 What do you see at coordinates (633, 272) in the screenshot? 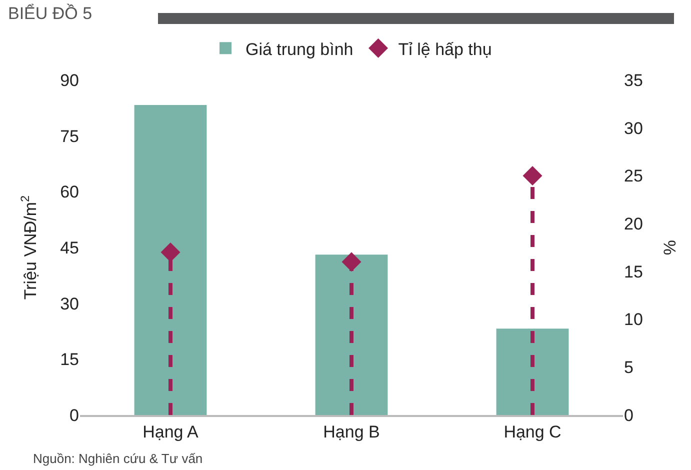
I see `y2-tick-label: 15` at bounding box center [633, 272].